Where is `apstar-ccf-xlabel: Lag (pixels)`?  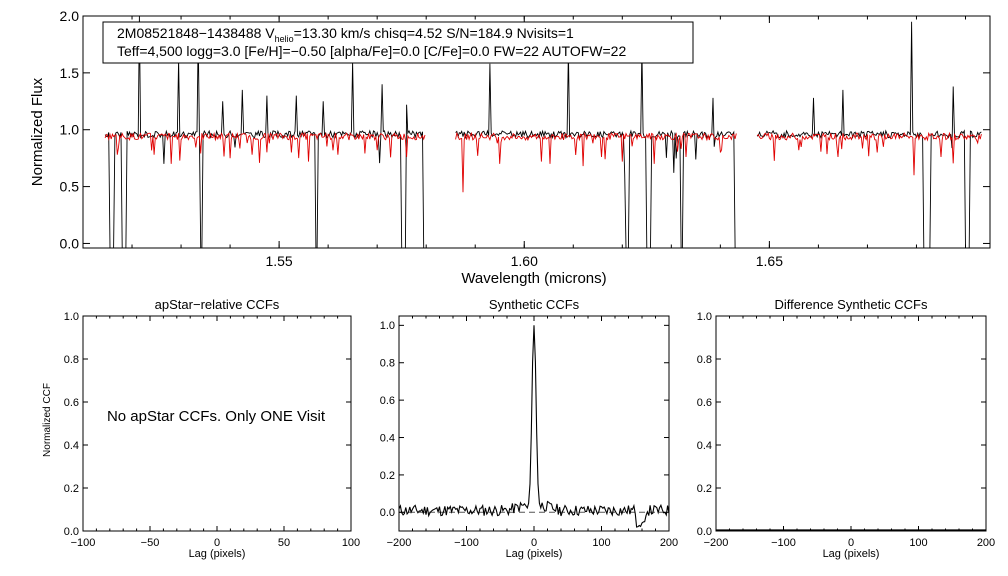 apstar-ccf-xlabel: Lag (pixels) is located at coordinates (217, 554).